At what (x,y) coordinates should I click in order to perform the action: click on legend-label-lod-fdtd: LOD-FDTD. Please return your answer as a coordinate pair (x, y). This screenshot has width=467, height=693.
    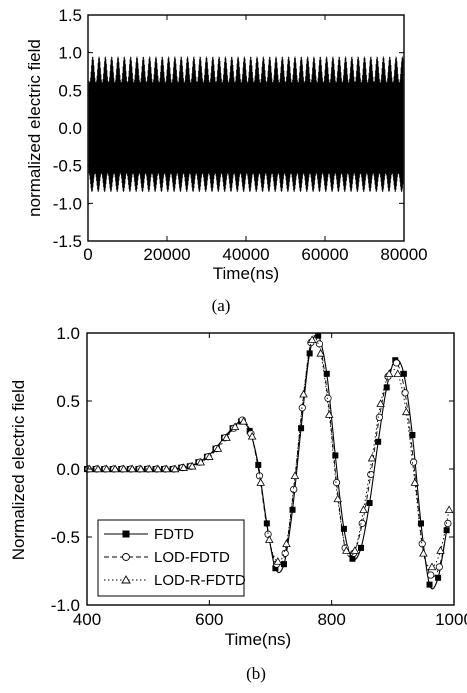
    Looking at the image, I should click on (192, 557).